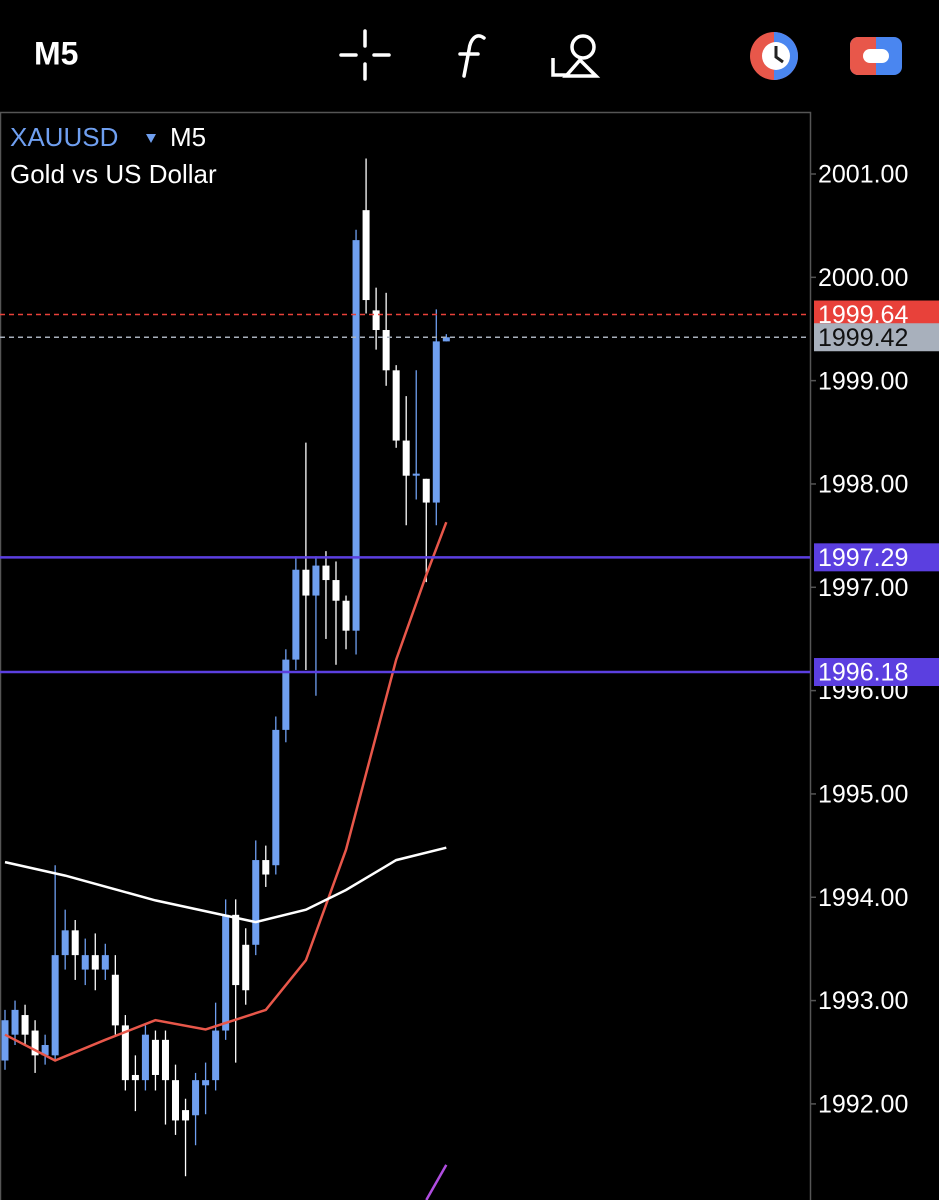 This screenshot has width=939, height=1200. Describe the element at coordinates (113, 174) in the screenshot. I see `symbol-description: Gold vs US Dollar` at that location.